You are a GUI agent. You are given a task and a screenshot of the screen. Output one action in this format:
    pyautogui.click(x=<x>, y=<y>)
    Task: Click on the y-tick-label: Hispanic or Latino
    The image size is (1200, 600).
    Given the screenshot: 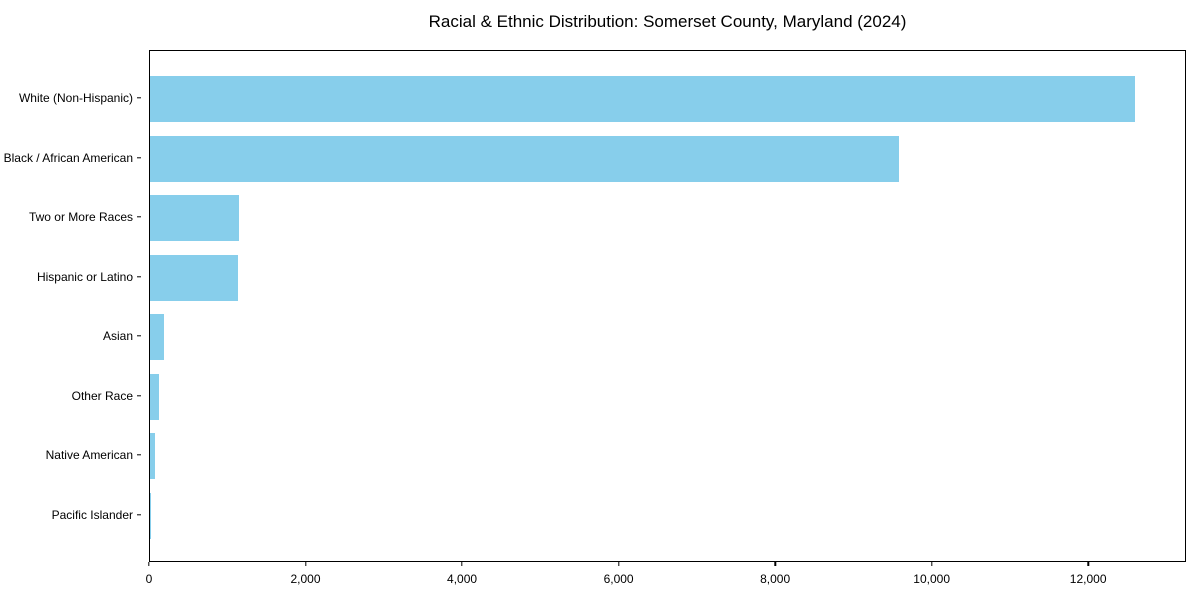 What is the action you would take?
    pyautogui.click(x=84, y=276)
    